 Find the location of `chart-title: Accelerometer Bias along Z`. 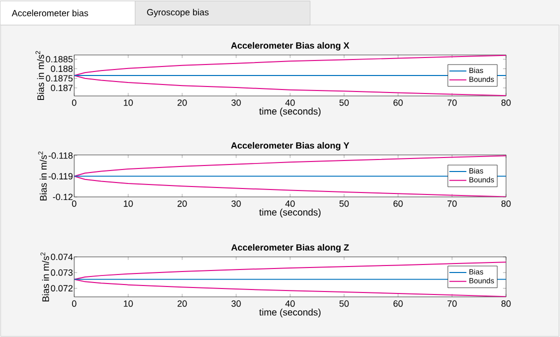

chart-title: Accelerometer Bias along Z is located at coordinates (290, 248).